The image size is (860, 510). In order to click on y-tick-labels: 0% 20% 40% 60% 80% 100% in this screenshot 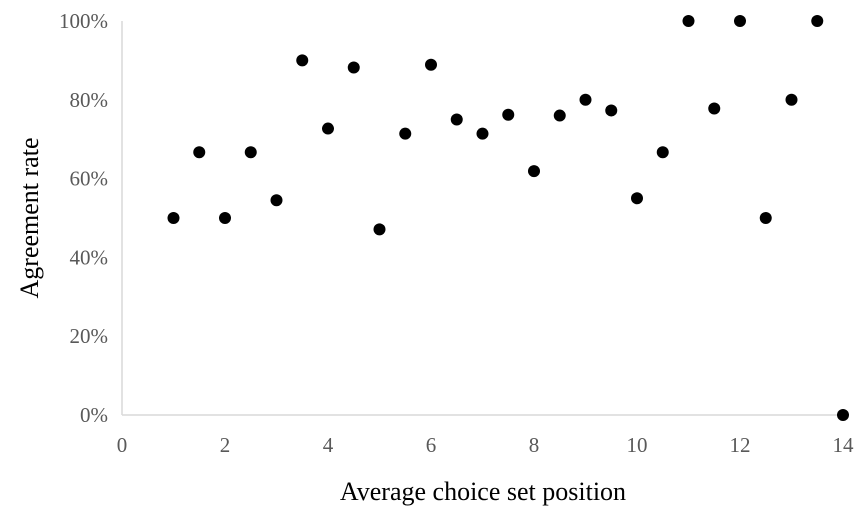, I will do `click(83, 218)`.